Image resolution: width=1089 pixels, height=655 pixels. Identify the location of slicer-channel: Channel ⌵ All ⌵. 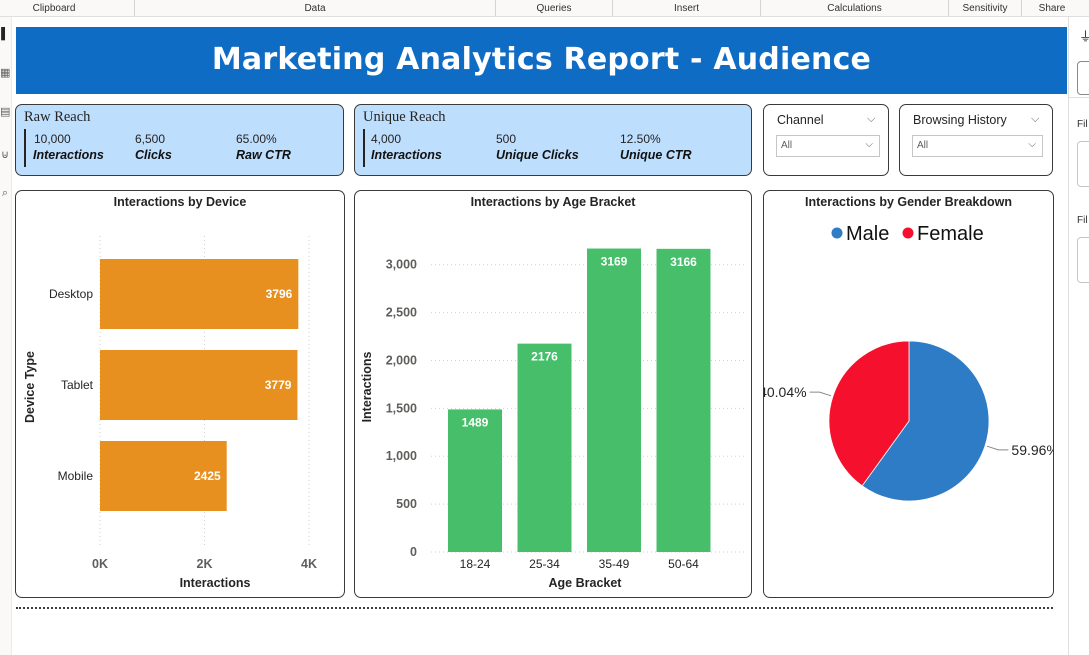
(826, 140).